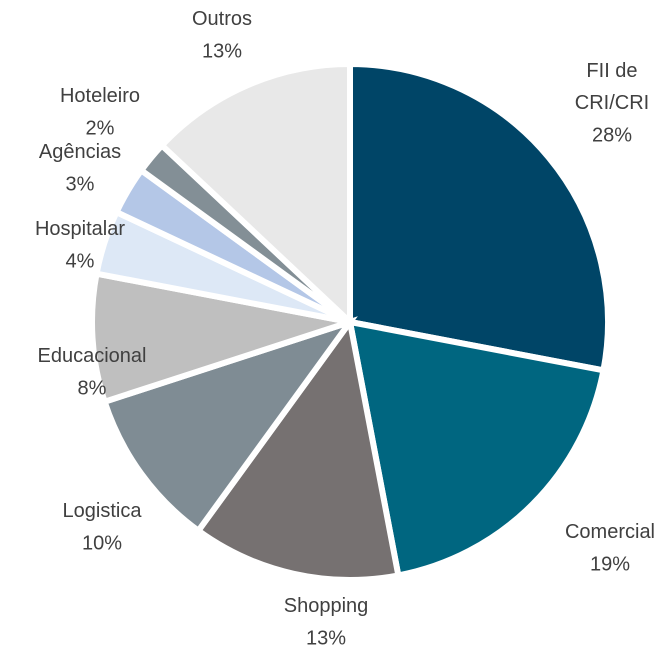  Describe the element at coordinates (610, 564) in the screenshot. I see `slice-value-label: 19%` at that location.